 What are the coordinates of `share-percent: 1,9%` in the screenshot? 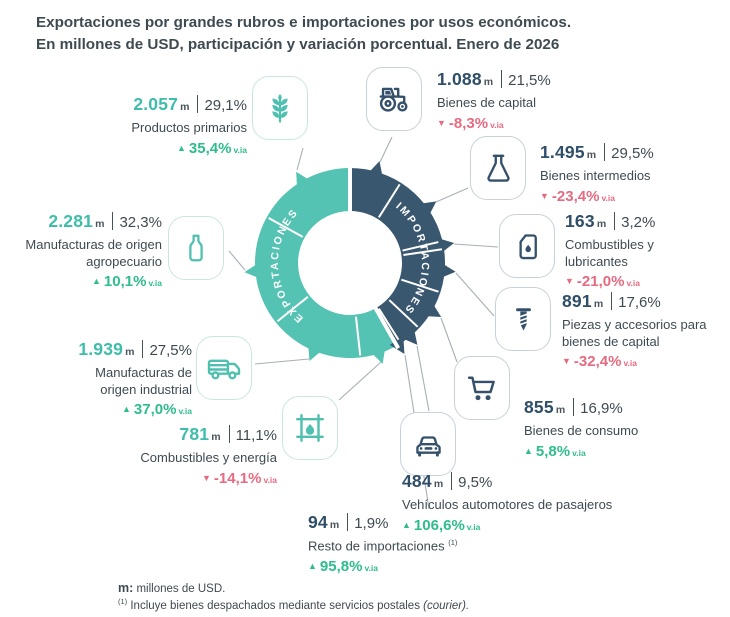 It's located at (371, 523).